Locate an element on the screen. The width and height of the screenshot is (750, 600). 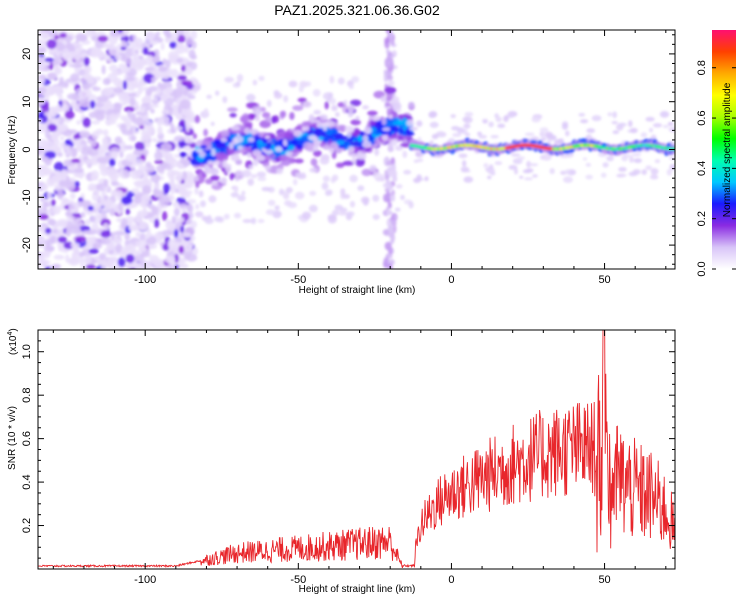
spectrogram-xtick-label: -100 is located at coordinates (145, 280).